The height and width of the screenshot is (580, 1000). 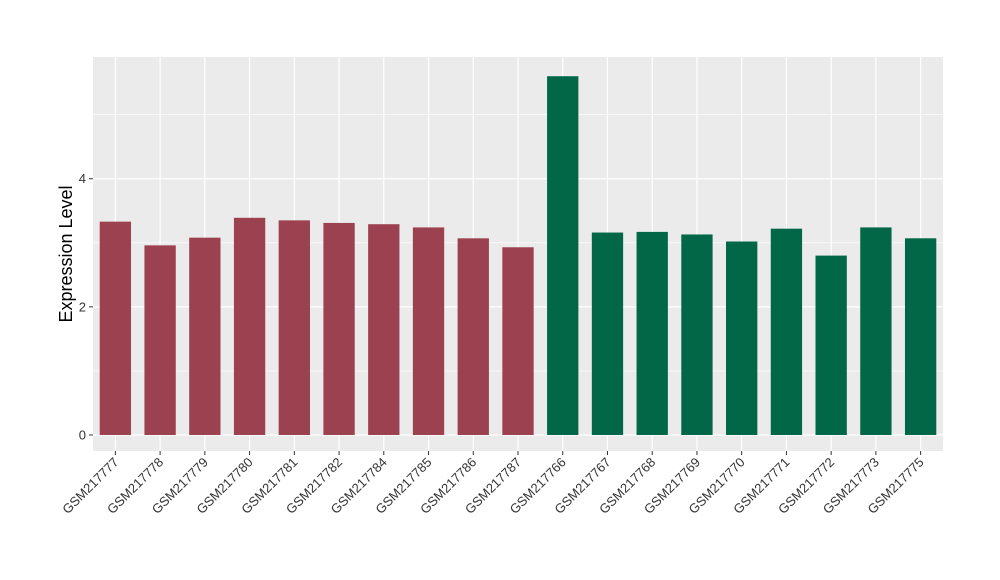 What do you see at coordinates (652, 333) in the screenshot?
I see `bar-GSM217768` at bounding box center [652, 333].